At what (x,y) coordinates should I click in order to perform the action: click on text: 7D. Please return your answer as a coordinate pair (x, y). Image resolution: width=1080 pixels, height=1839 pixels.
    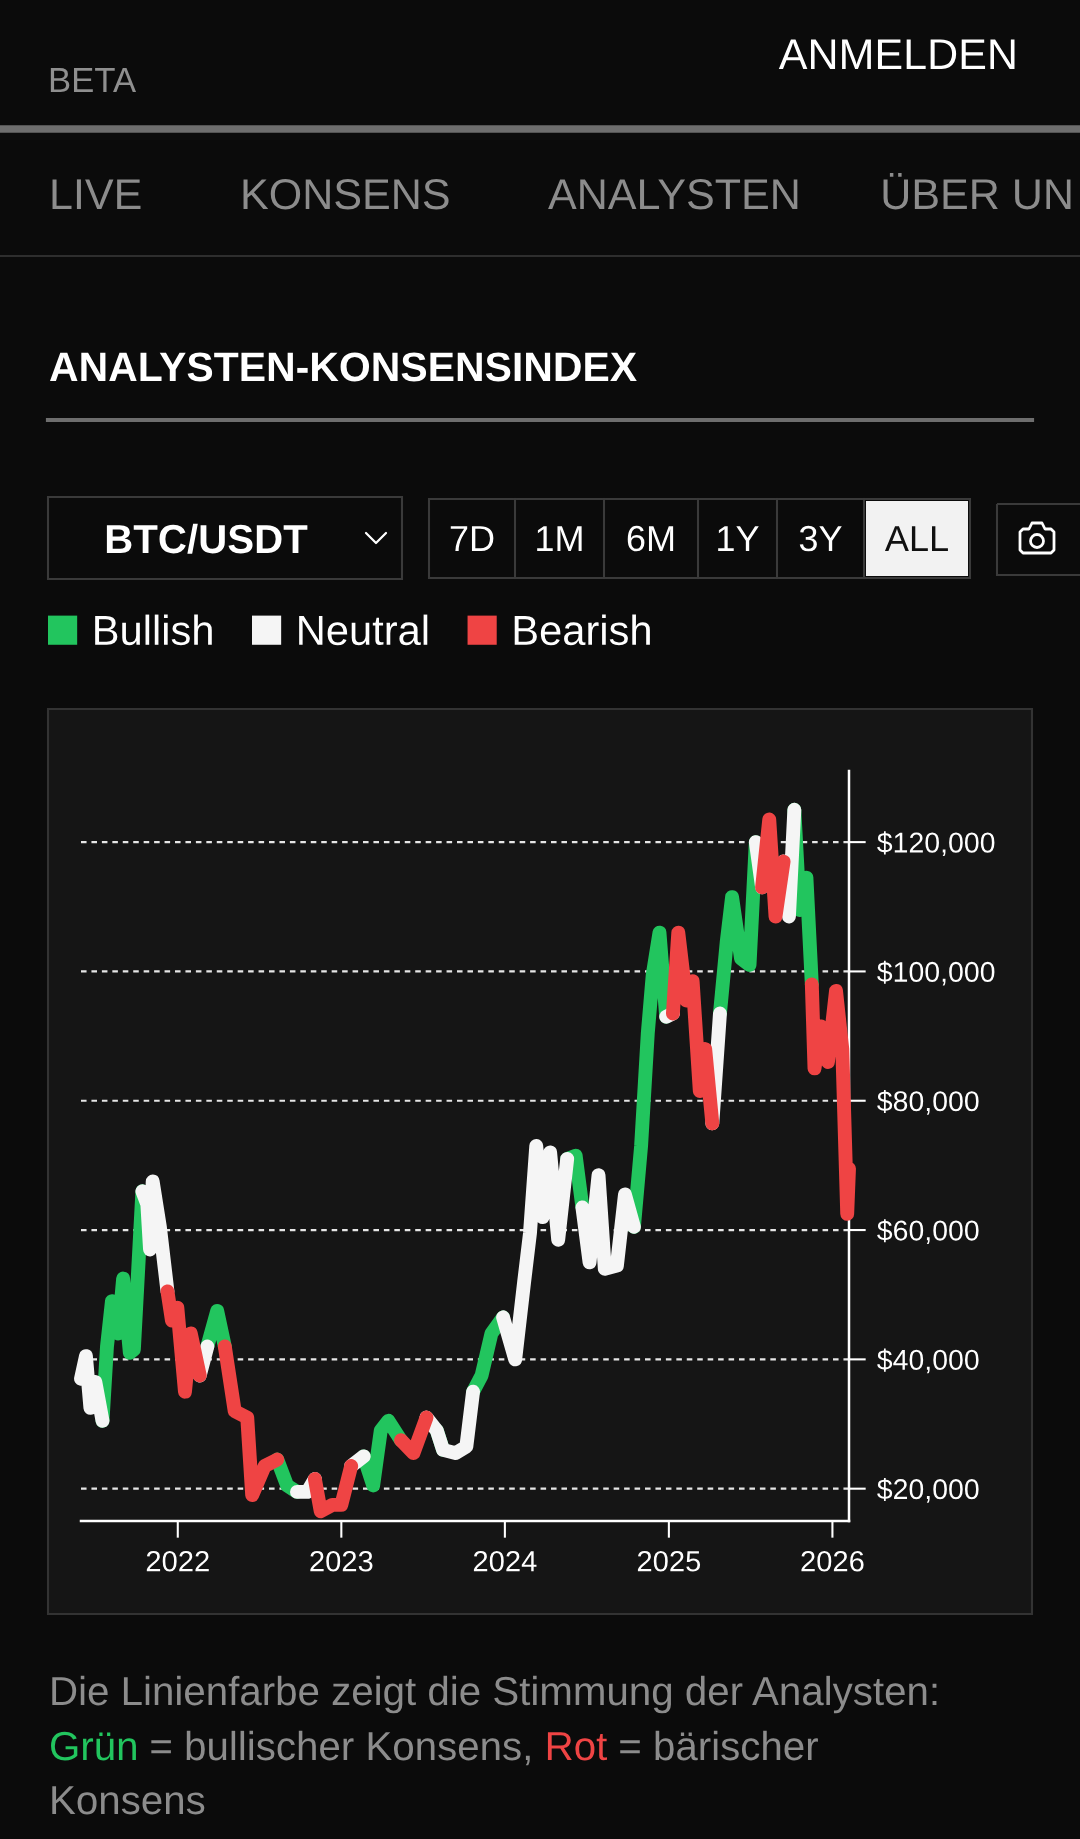
    Looking at the image, I should click on (472, 538).